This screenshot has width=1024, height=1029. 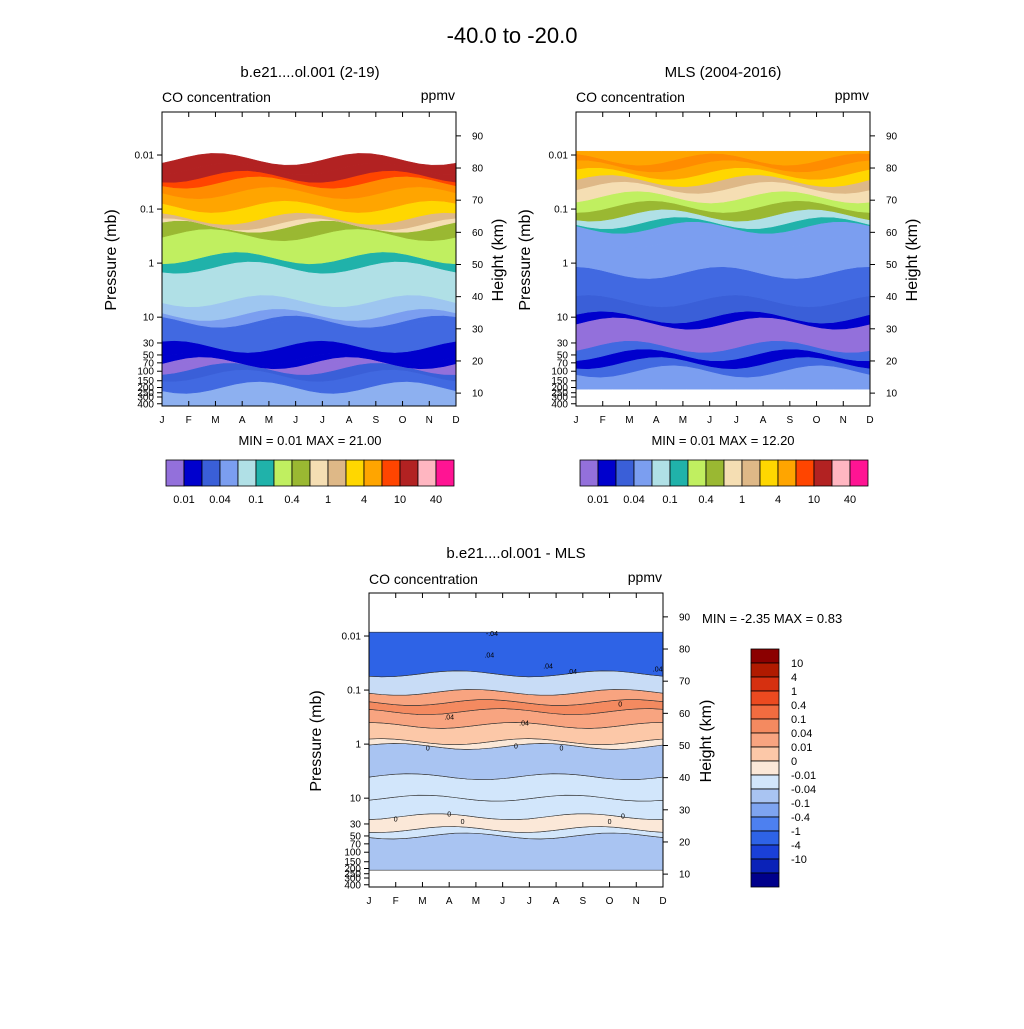 I want to click on panel-mls-units: ppmv, so click(x=852, y=95).